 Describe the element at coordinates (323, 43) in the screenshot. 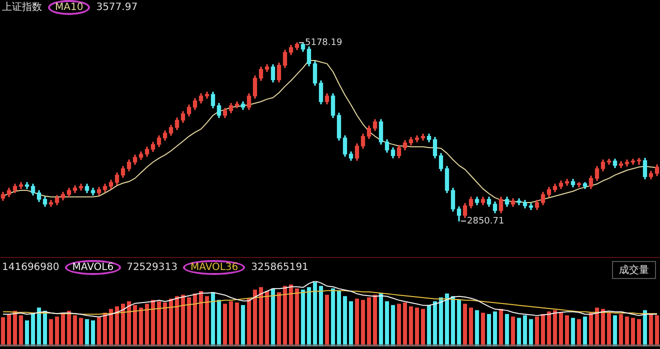

I see `annotation: 5178.19` at that location.